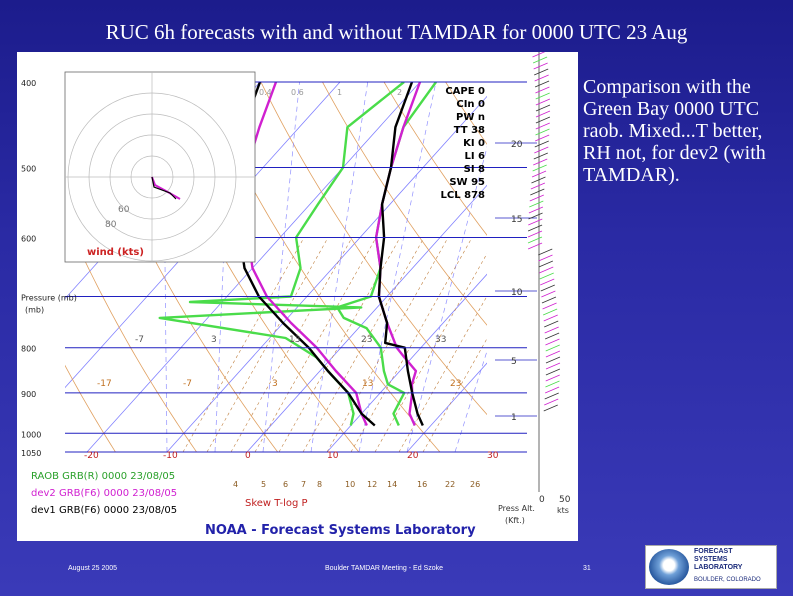 This screenshot has height=596, width=793. I want to click on legend-entry: RAOB GRB(R) 0000 23/08/05, so click(103, 476).